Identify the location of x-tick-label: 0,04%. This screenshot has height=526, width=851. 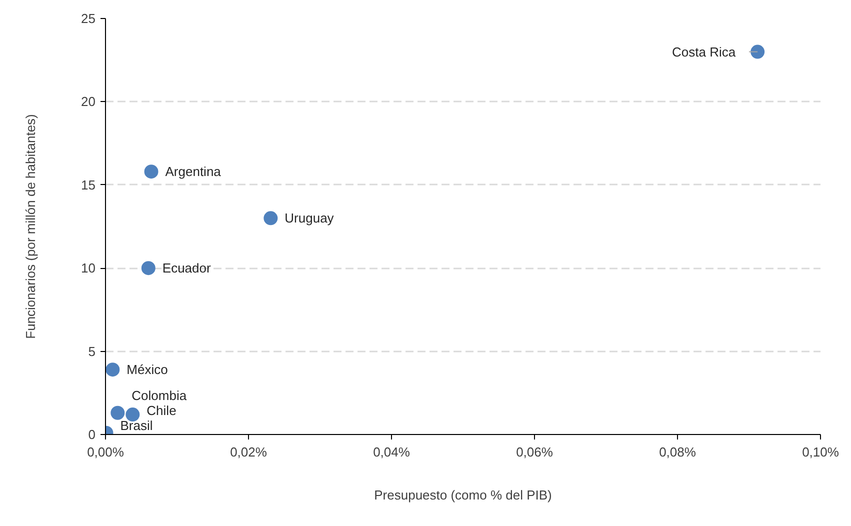
(391, 452).